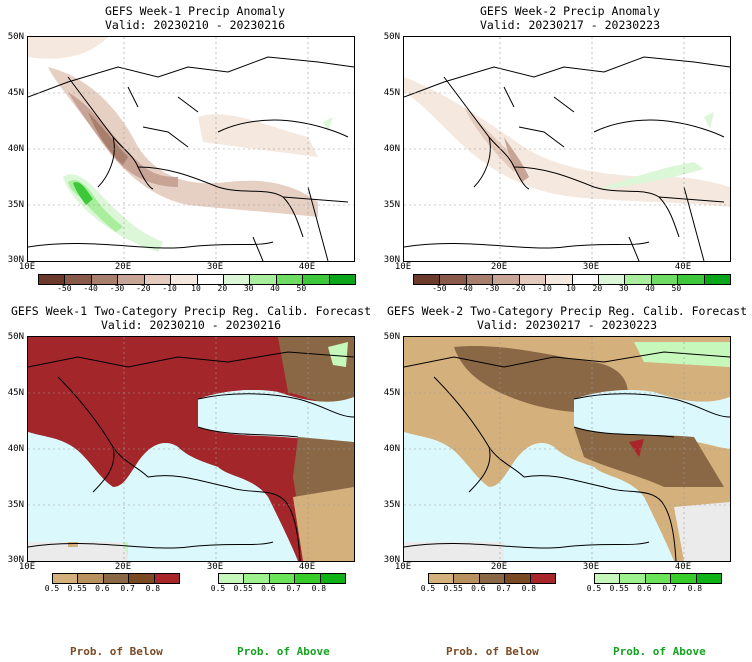 This screenshot has width=752, height=662. I want to click on panel1-title: GEFS Week-1 Precip Anomaly, so click(194, 11).